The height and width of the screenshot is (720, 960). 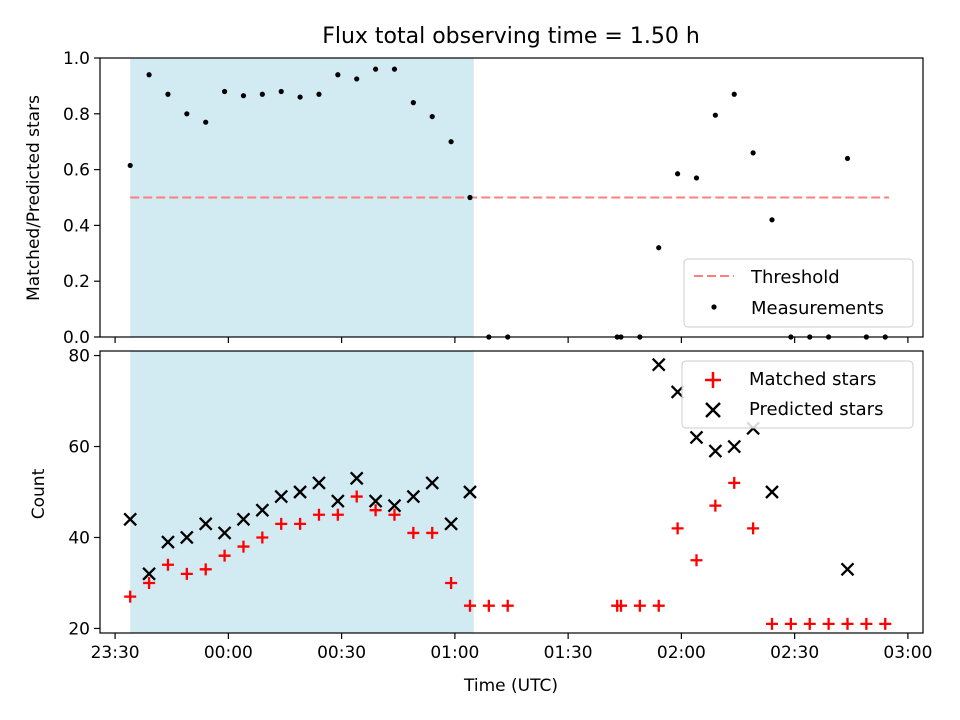 I want to click on top-x-axis, so click(x=511, y=340).